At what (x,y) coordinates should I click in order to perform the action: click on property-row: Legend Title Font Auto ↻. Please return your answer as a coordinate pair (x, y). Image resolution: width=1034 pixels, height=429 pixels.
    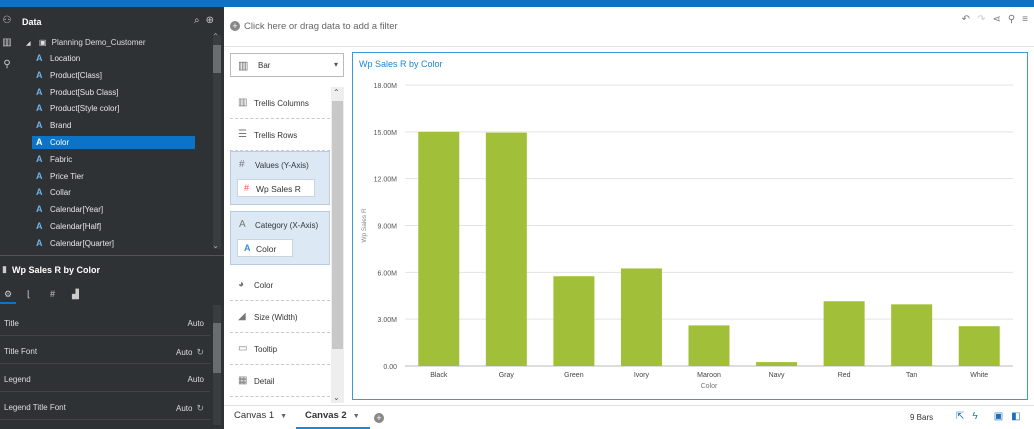
    Looking at the image, I should click on (105, 407).